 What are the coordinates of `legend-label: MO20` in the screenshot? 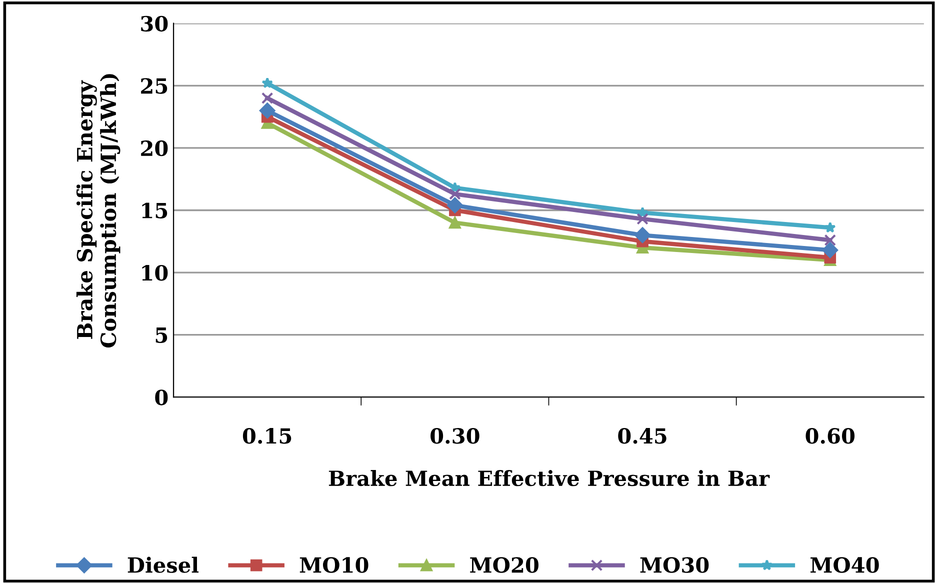 It's located at (504, 565).